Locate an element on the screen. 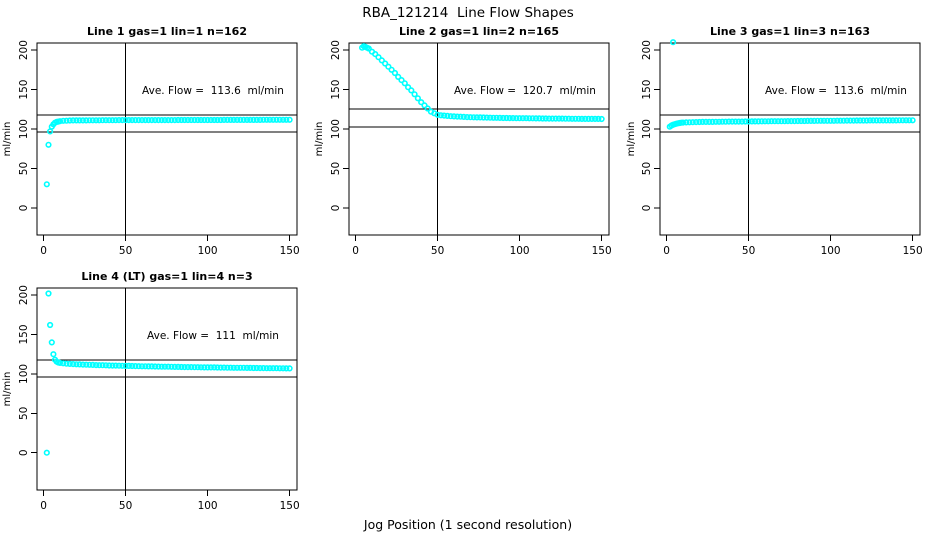 The height and width of the screenshot is (540, 936). y-tick-label: 100 is located at coordinates (336, 129).